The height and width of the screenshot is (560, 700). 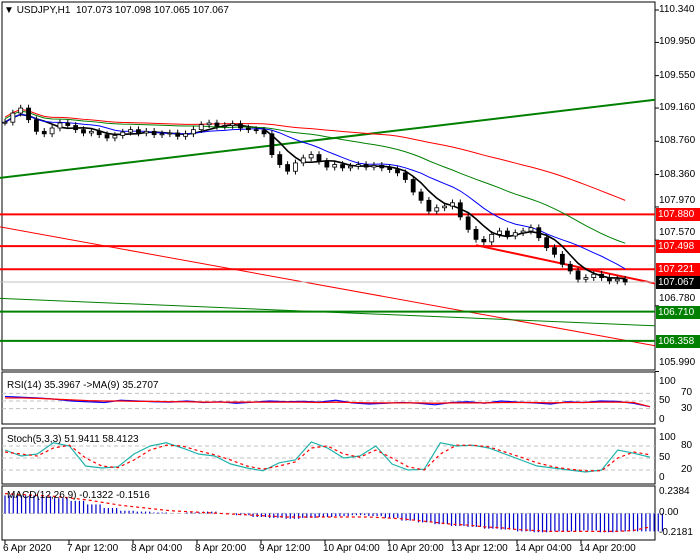 I want to click on time-axis-label: 13 Apr 12:00, so click(x=479, y=548).